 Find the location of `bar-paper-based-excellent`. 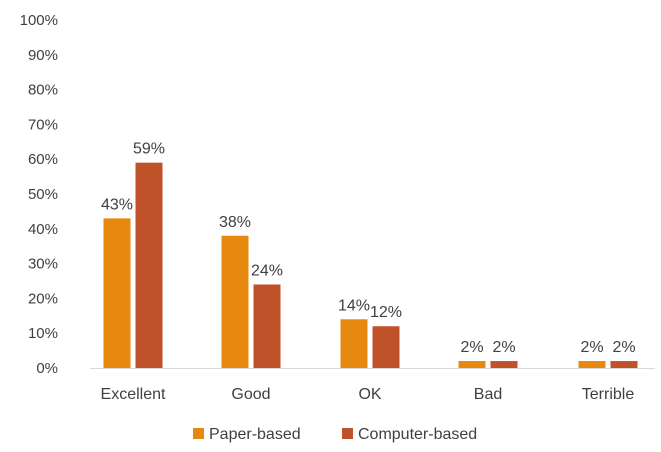

bar-paper-based-excellent is located at coordinates (117, 293).